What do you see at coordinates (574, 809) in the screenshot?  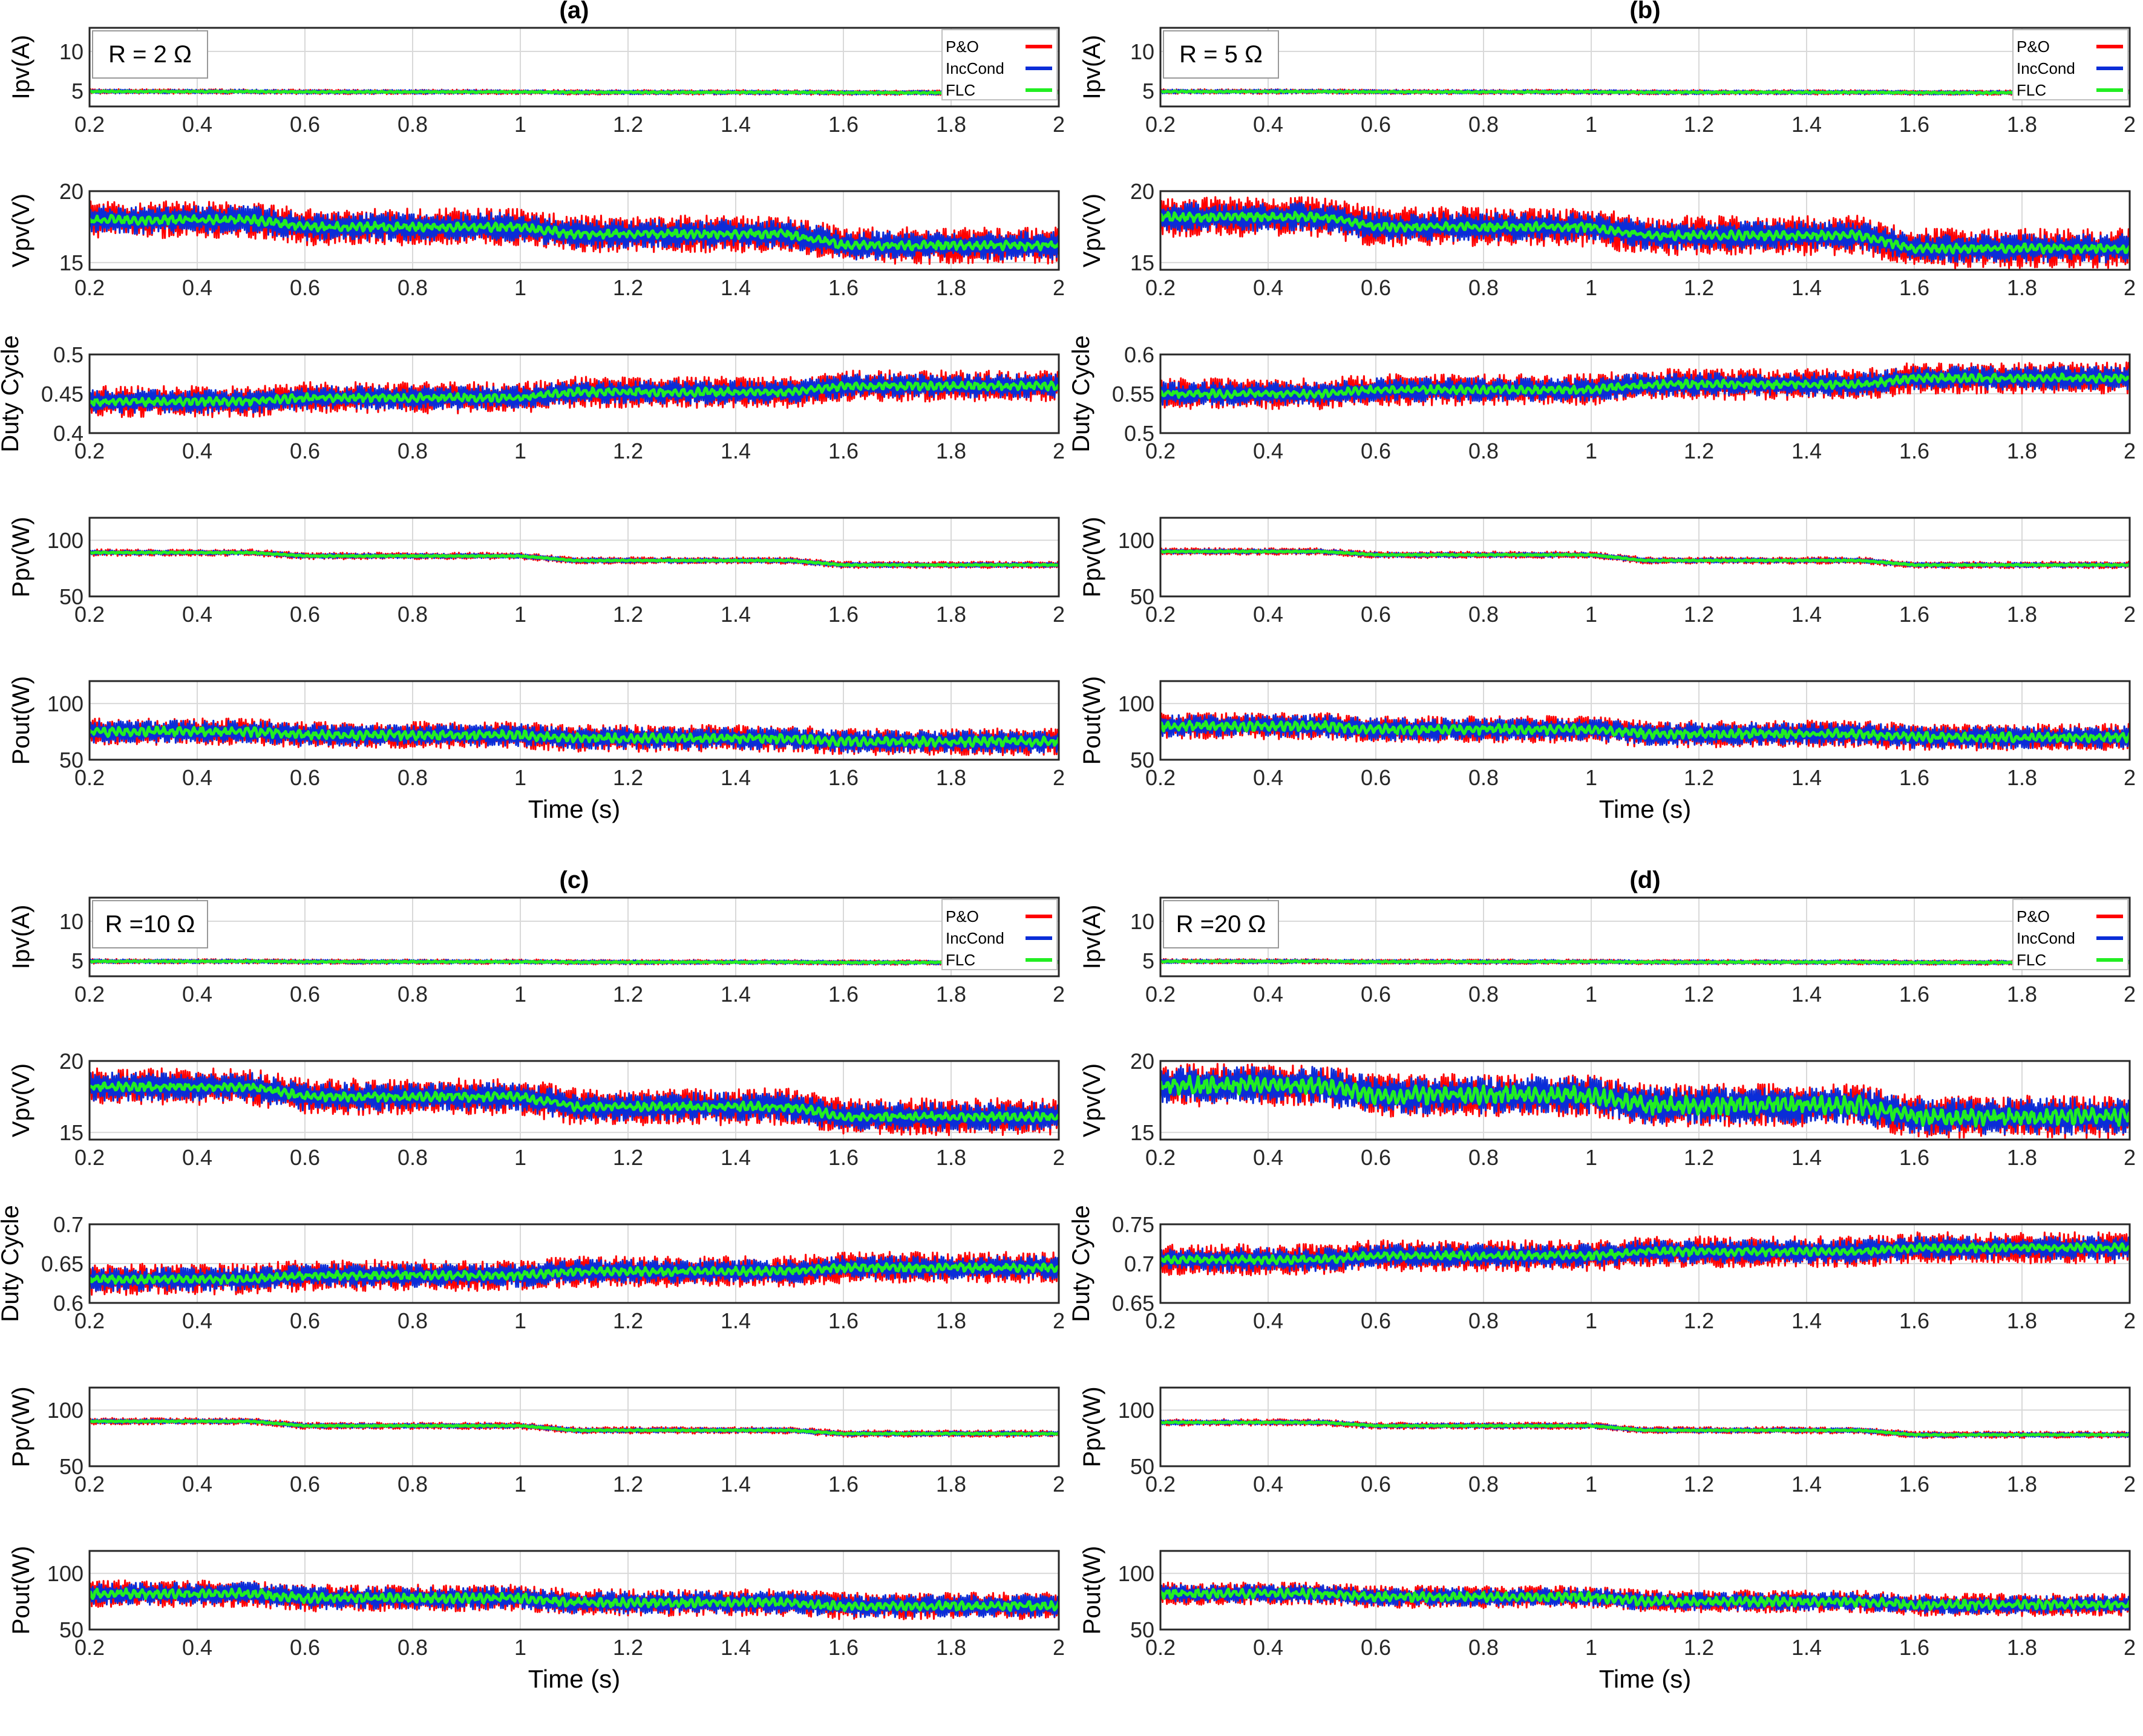 I see `x-axis-label: Time (s)` at bounding box center [574, 809].